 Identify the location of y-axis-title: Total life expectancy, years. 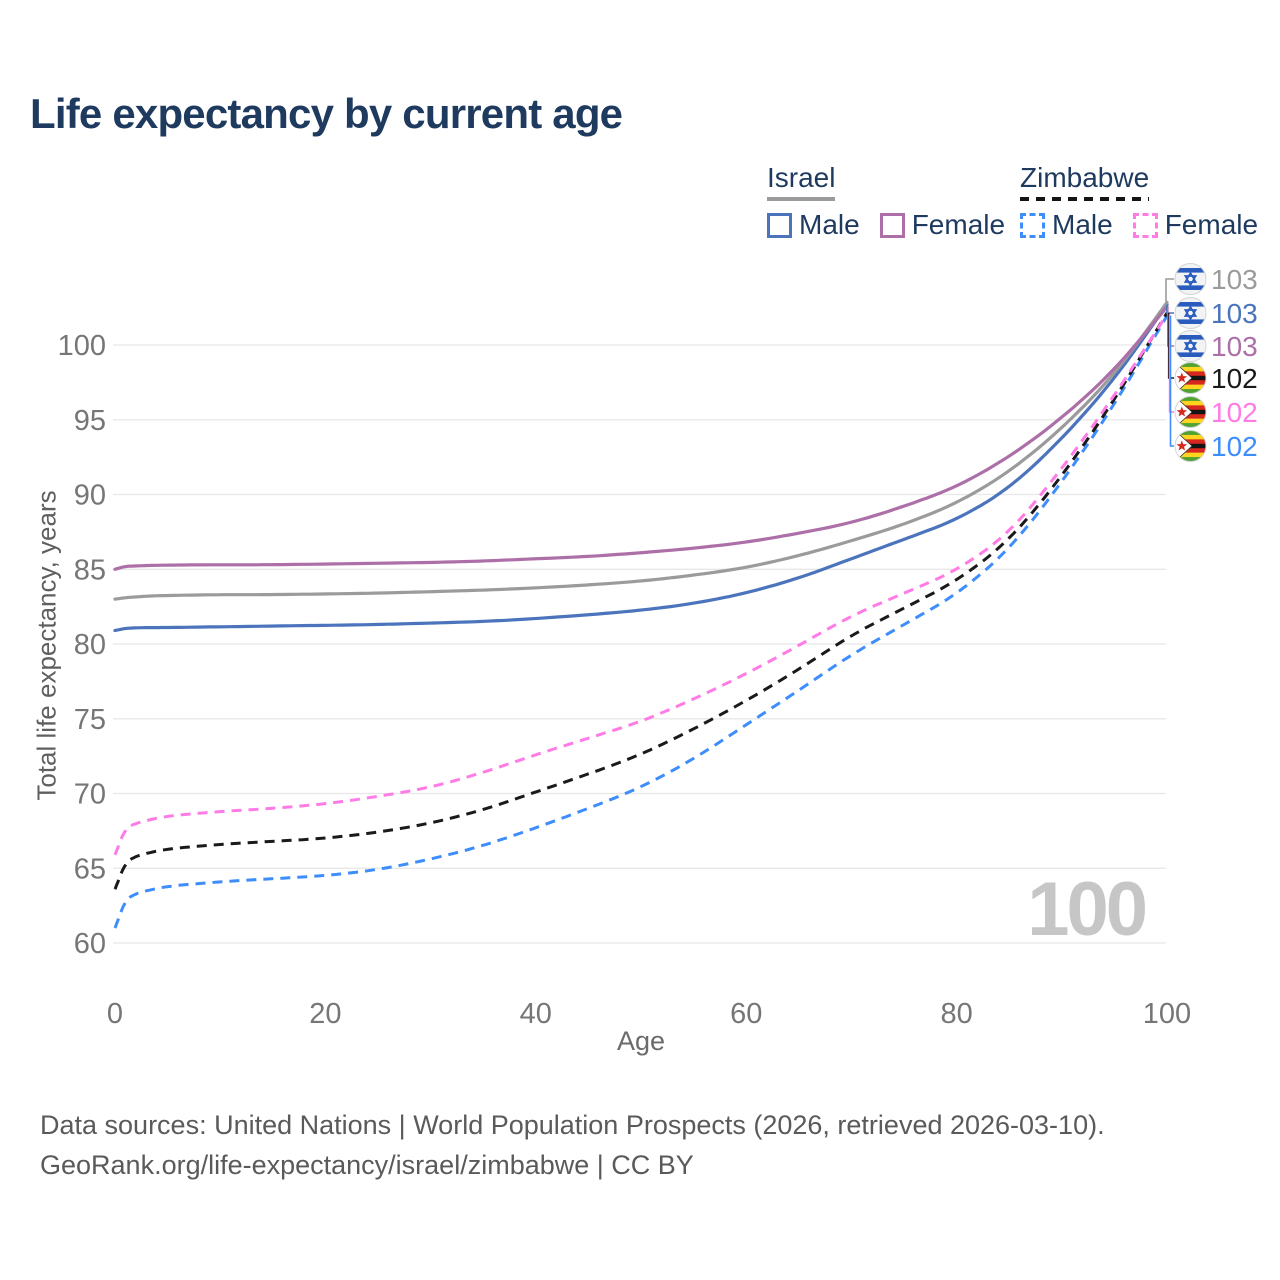
(46, 645).